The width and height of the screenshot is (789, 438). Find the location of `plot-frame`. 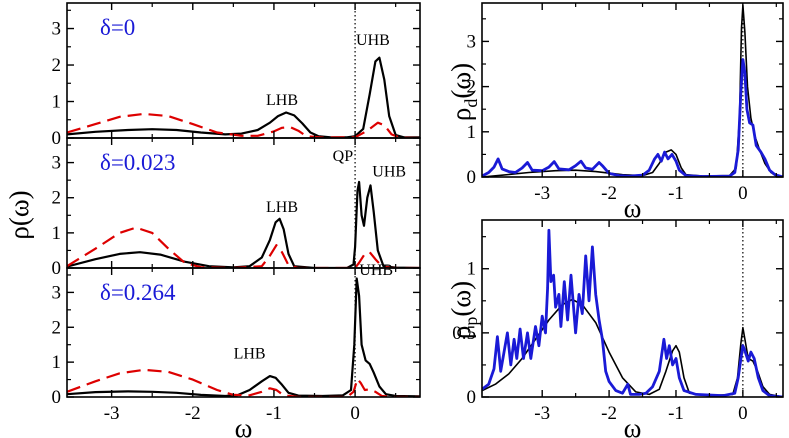

plot-frame is located at coordinates (243, 332).